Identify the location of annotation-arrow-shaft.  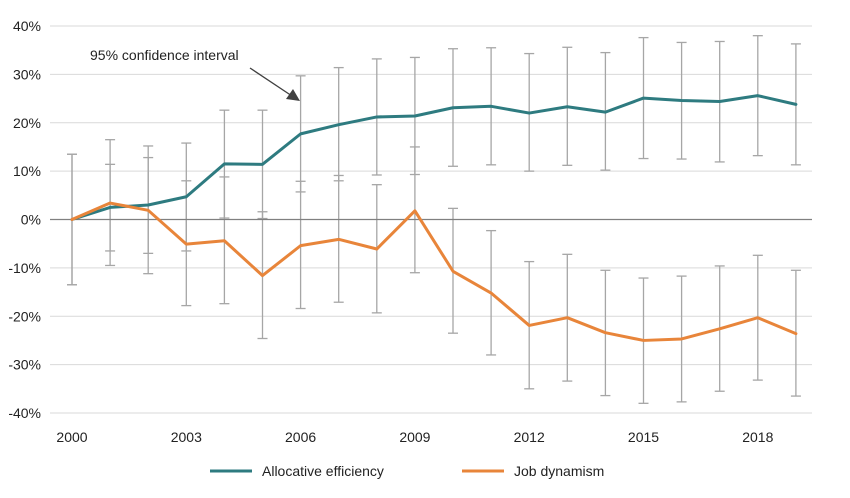
(271, 82).